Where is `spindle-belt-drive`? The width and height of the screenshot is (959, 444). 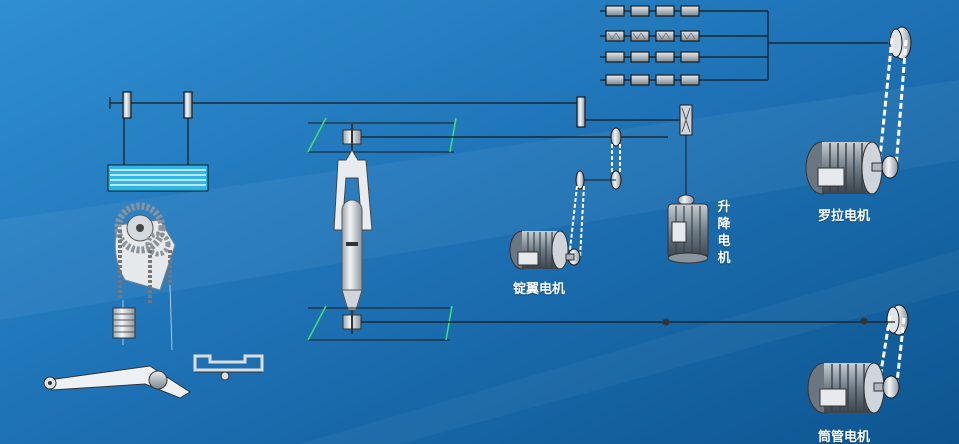 spindle-belt-drive is located at coordinates (595, 193).